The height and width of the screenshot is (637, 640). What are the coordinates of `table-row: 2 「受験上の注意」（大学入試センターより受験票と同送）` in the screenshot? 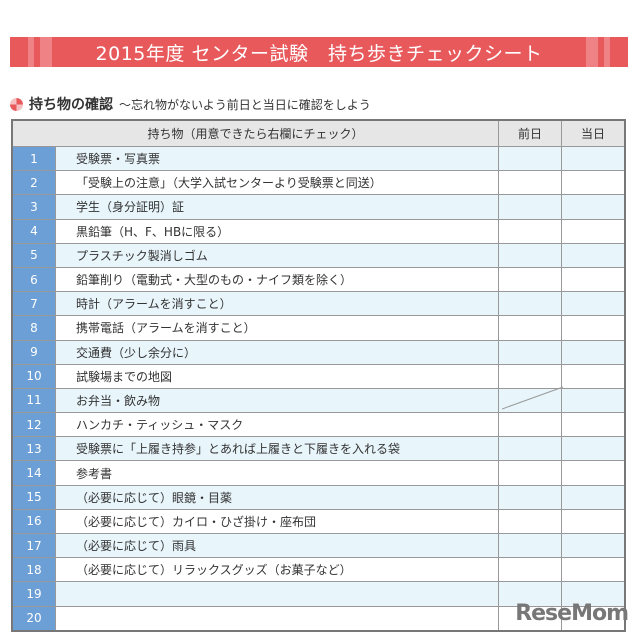 It's located at (318, 183).